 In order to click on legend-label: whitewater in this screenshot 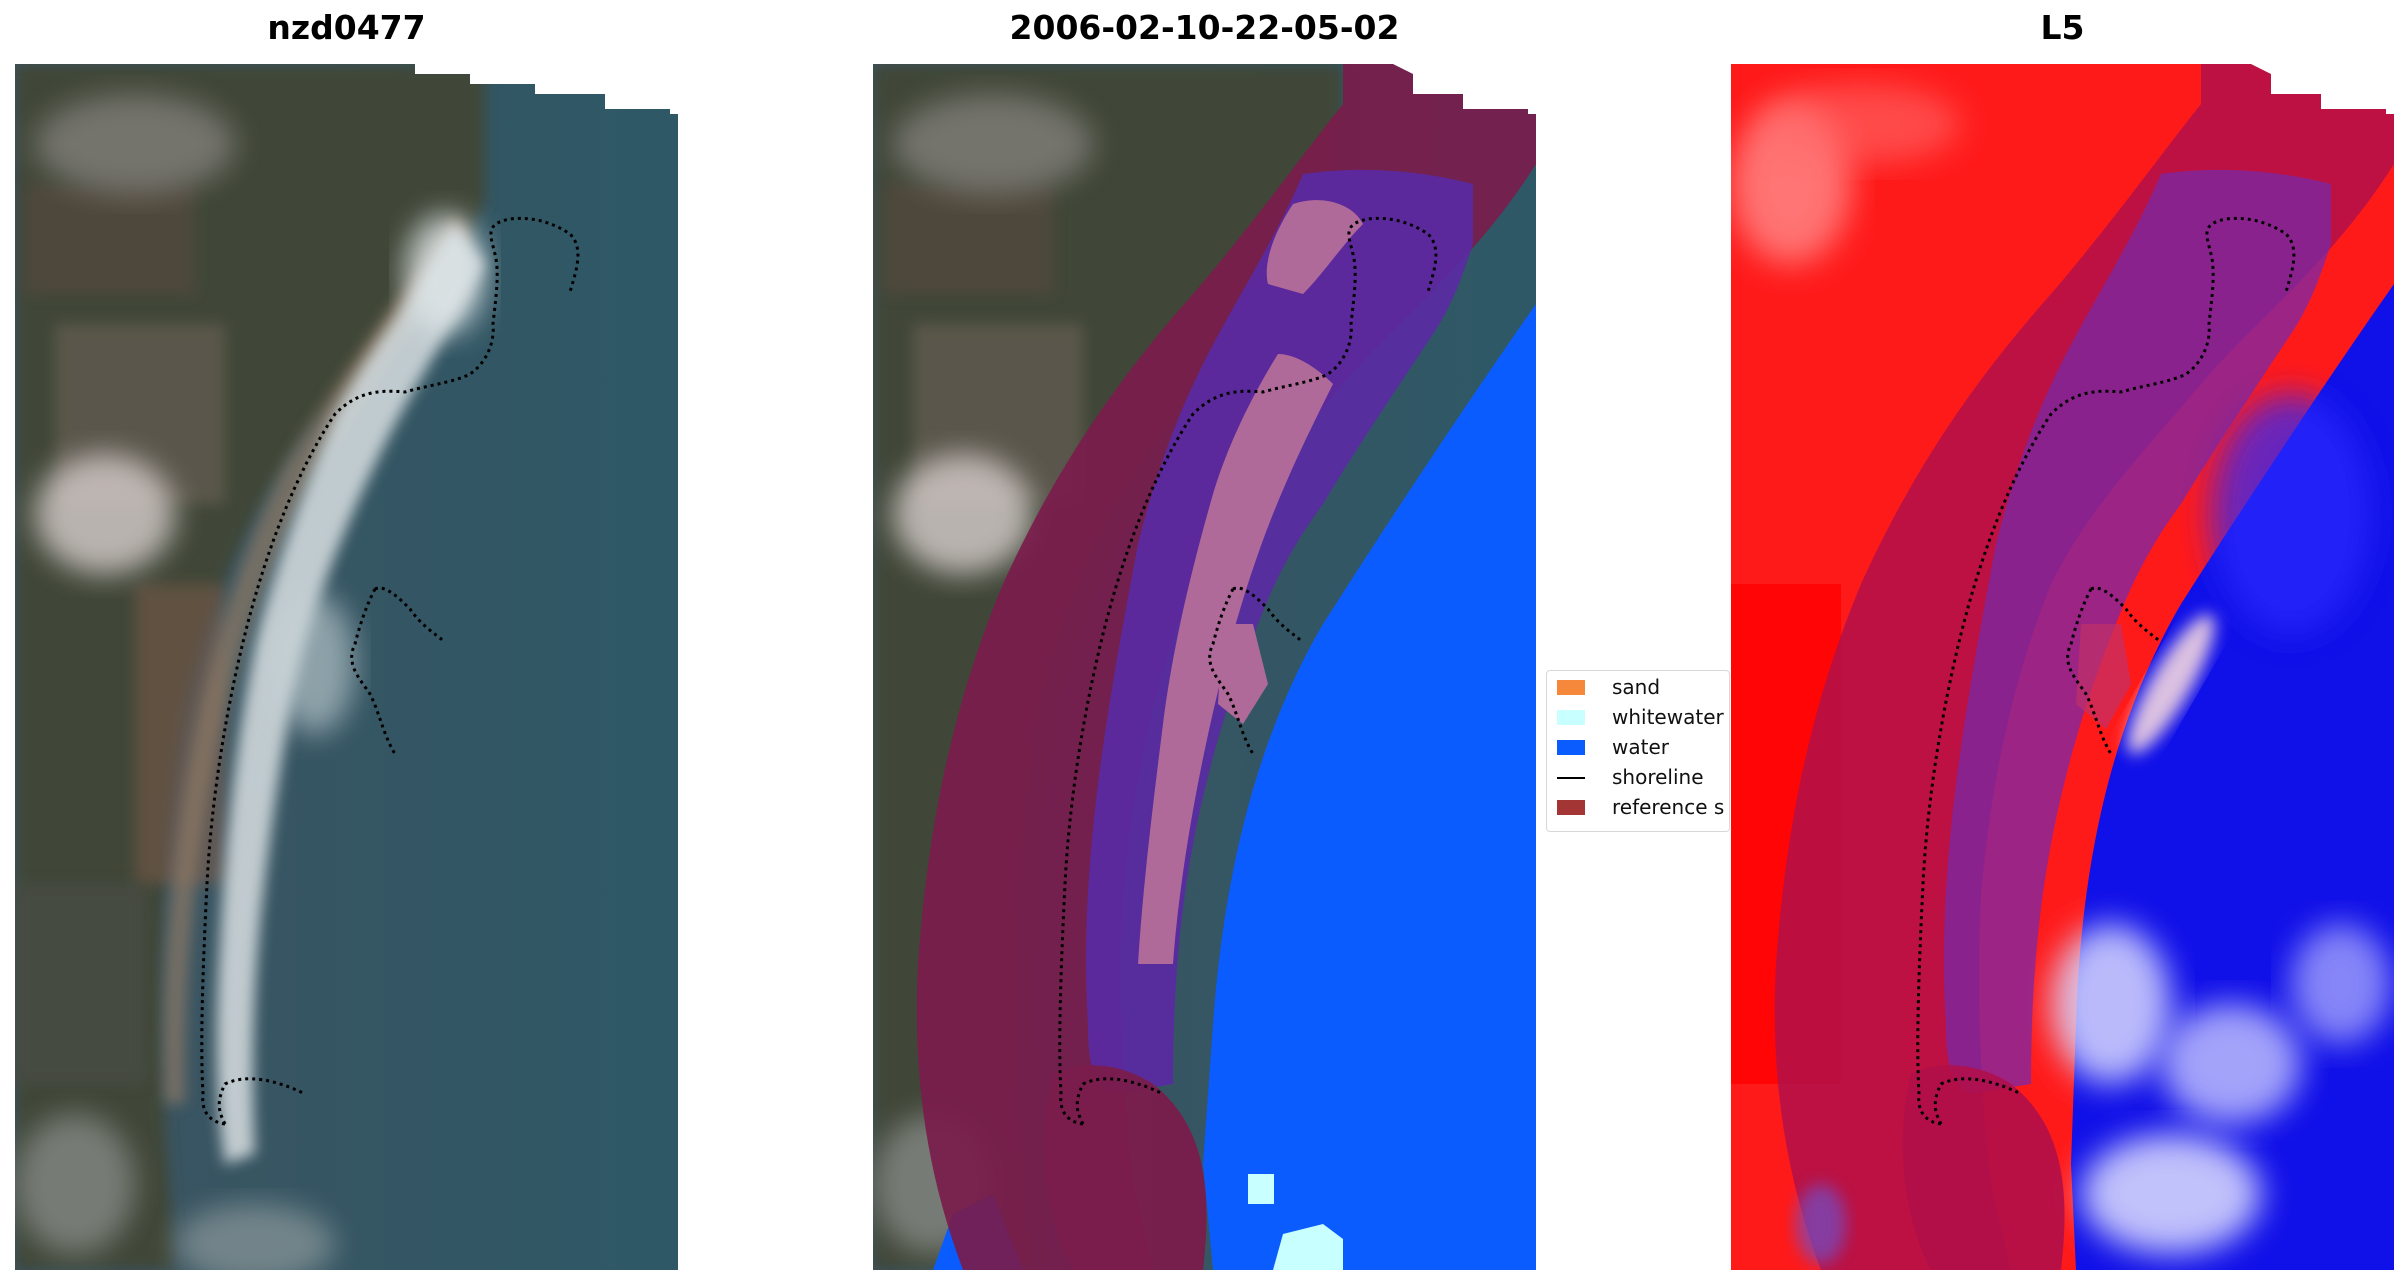, I will do `click(1668, 717)`.